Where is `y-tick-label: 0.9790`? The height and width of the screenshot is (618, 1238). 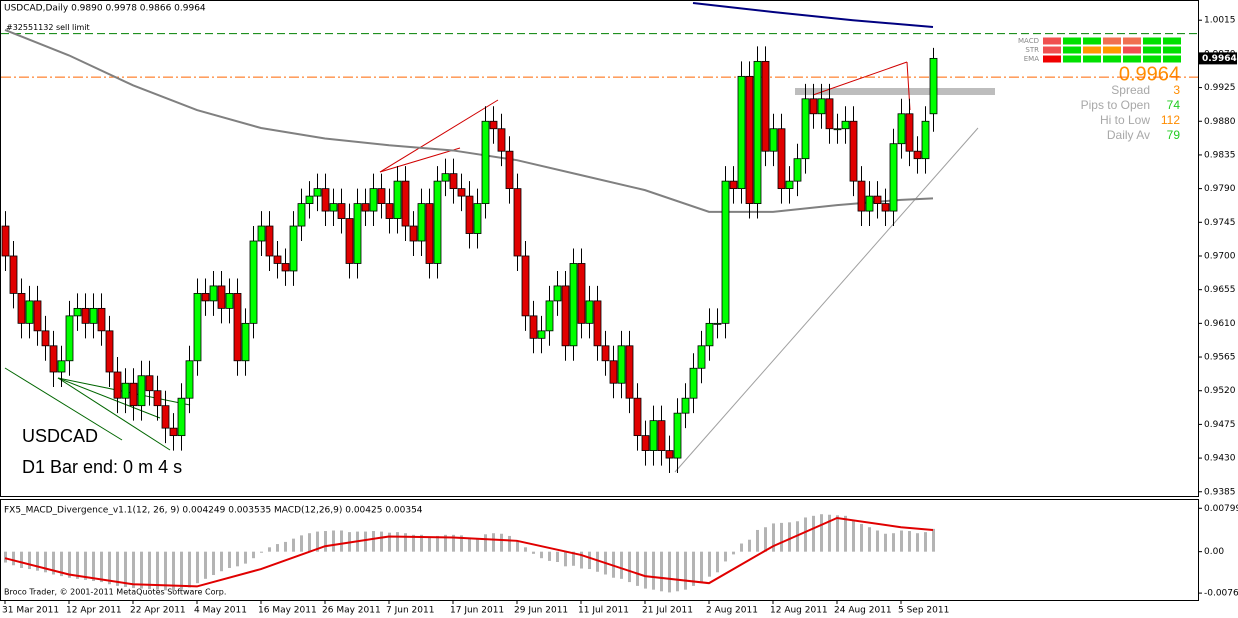
y-tick-label: 0.9790 is located at coordinates (1220, 189).